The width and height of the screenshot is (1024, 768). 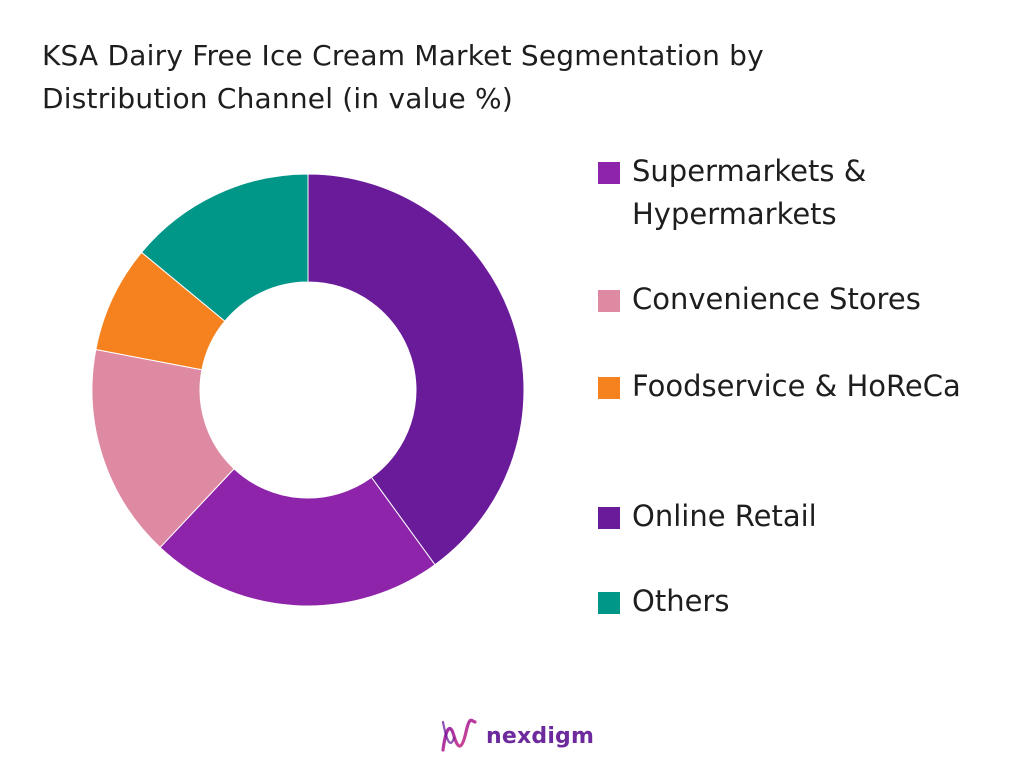 What do you see at coordinates (681, 601) in the screenshot?
I see `legend-label-others: Others` at bounding box center [681, 601].